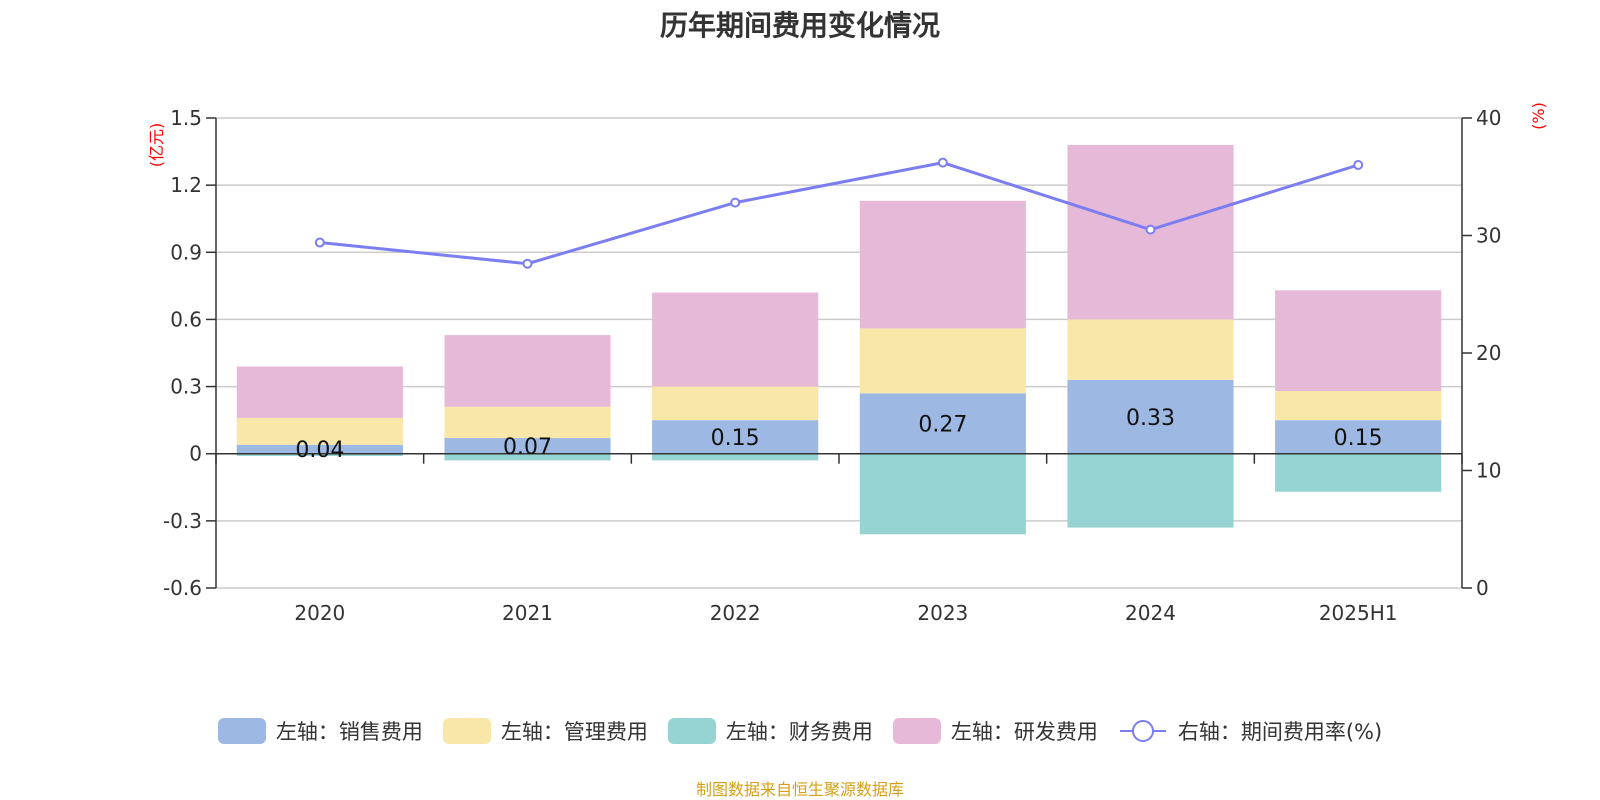 The width and height of the screenshot is (1600, 800). I want to click on right-axis-tick-label: 30, so click(1488, 236).